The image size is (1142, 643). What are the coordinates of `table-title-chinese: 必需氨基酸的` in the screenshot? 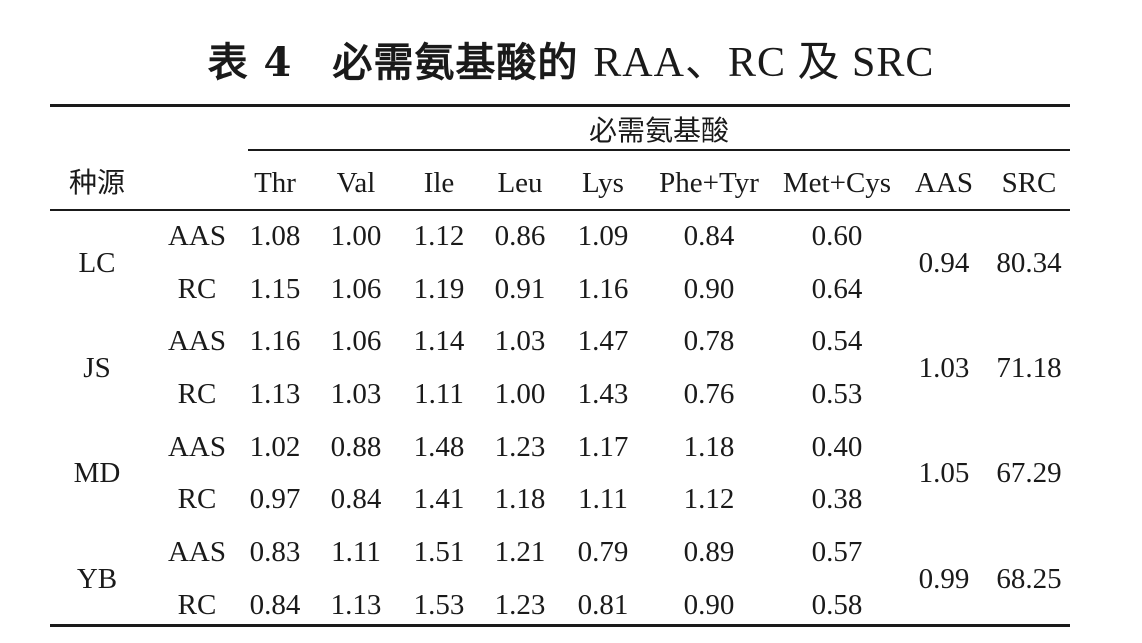 It's located at (455, 62).